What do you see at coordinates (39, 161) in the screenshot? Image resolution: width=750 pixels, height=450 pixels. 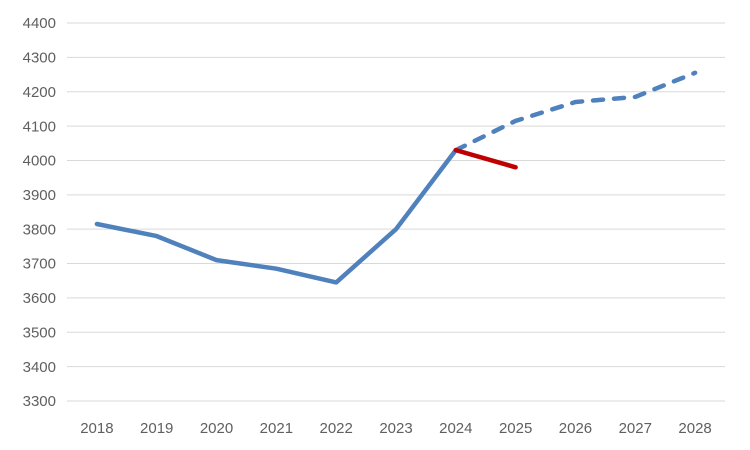 I see `y-tick-label: 4000` at bounding box center [39, 161].